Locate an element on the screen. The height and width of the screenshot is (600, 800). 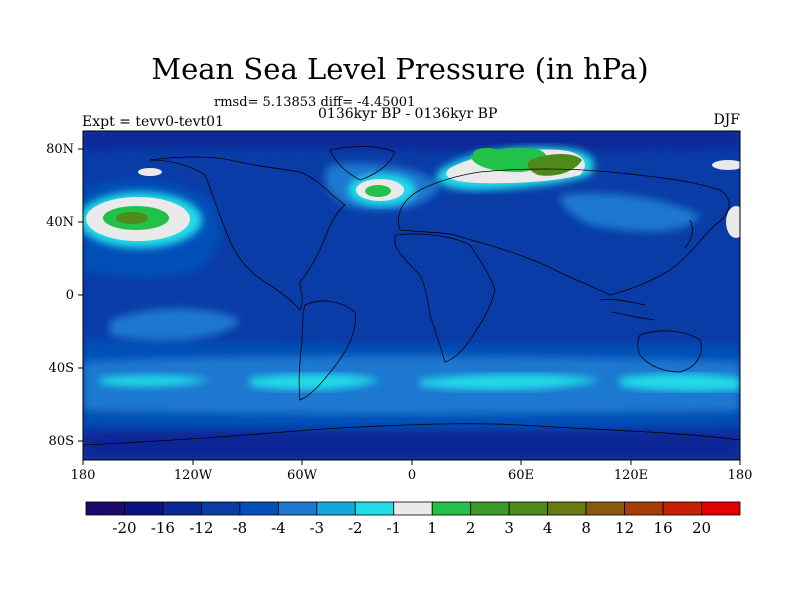
xtick-60w: 60W is located at coordinates (302, 475).